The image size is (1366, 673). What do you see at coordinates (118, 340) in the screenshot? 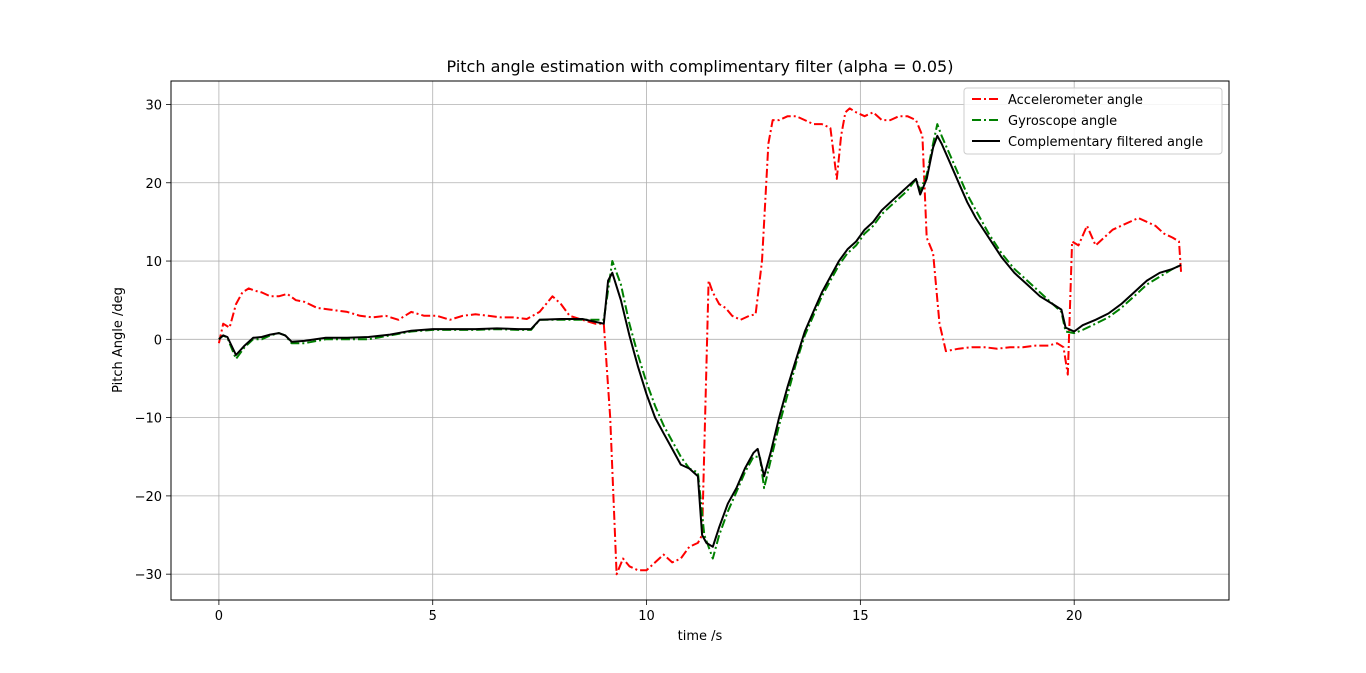
I see `y-axis-label: Pitch Angle /deg` at bounding box center [118, 340].